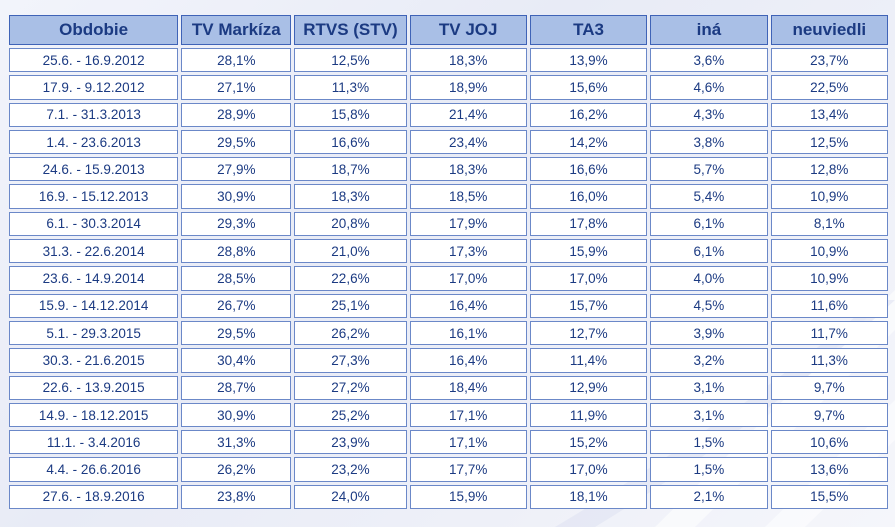 This screenshot has height=527, width=895. Describe the element at coordinates (94, 305) in the screenshot. I see `period-cell: 15.9. - 14.12.2014` at that location.